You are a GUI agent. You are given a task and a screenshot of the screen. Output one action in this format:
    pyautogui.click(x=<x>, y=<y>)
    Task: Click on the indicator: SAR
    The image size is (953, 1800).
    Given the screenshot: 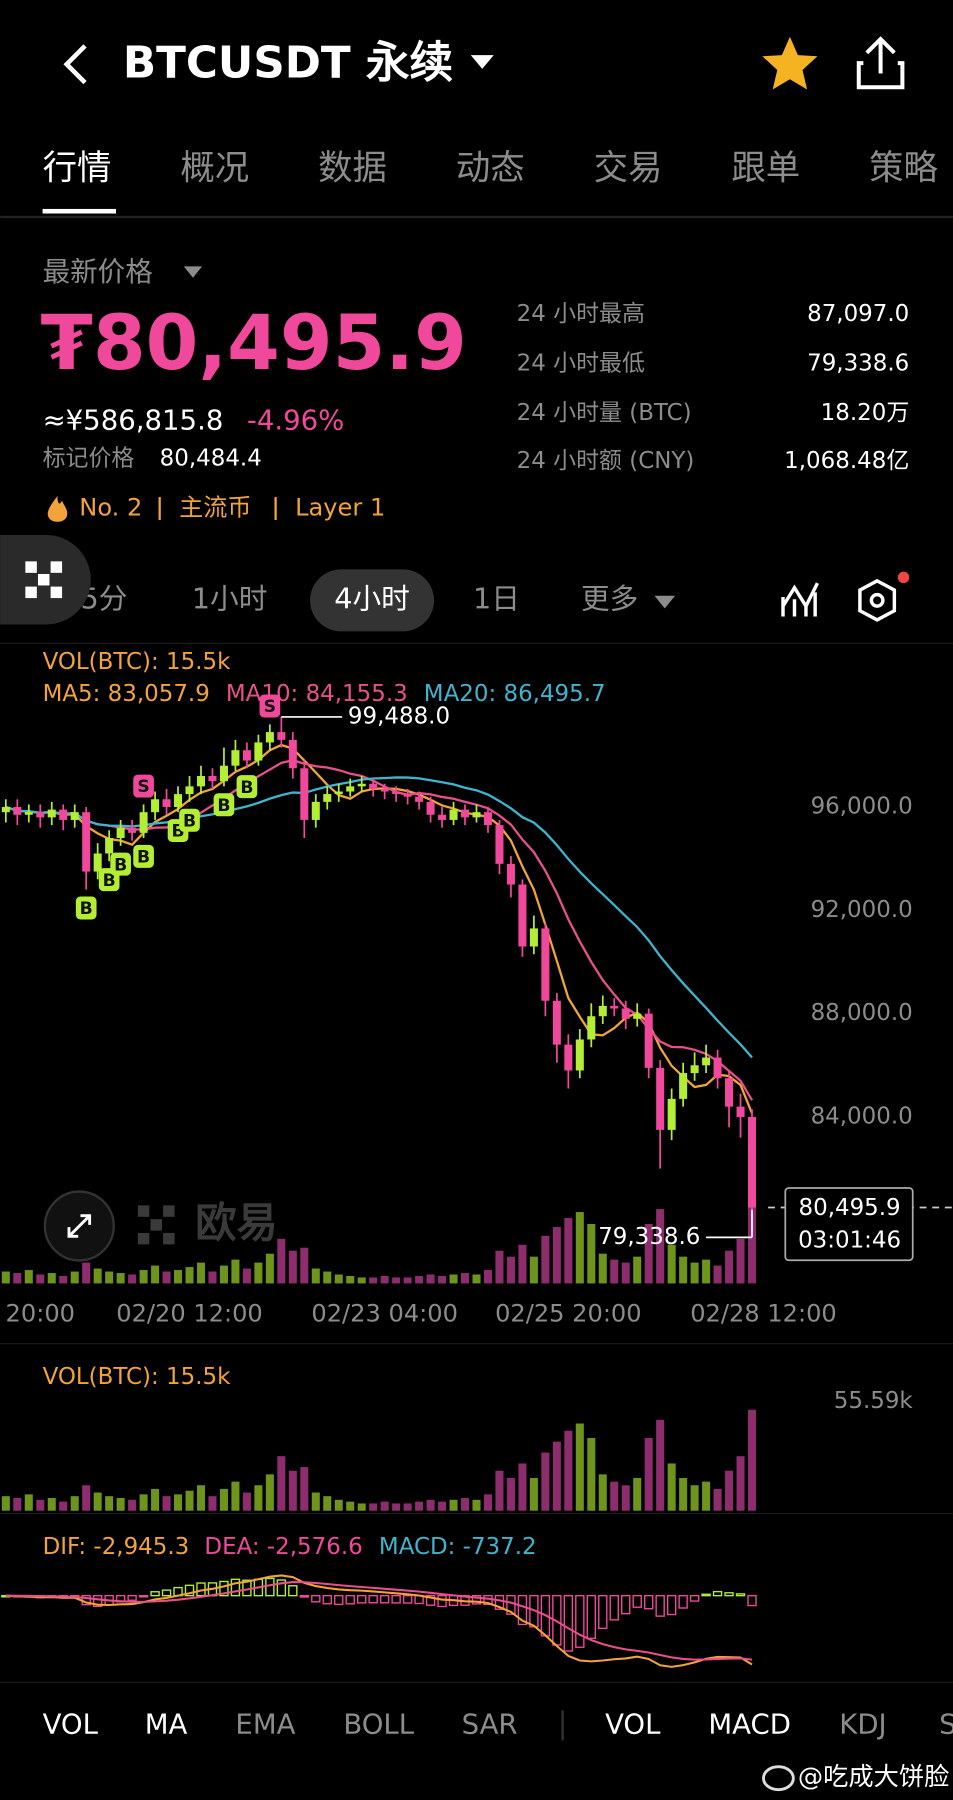 What is the action you would take?
    pyautogui.click(x=490, y=1724)
    